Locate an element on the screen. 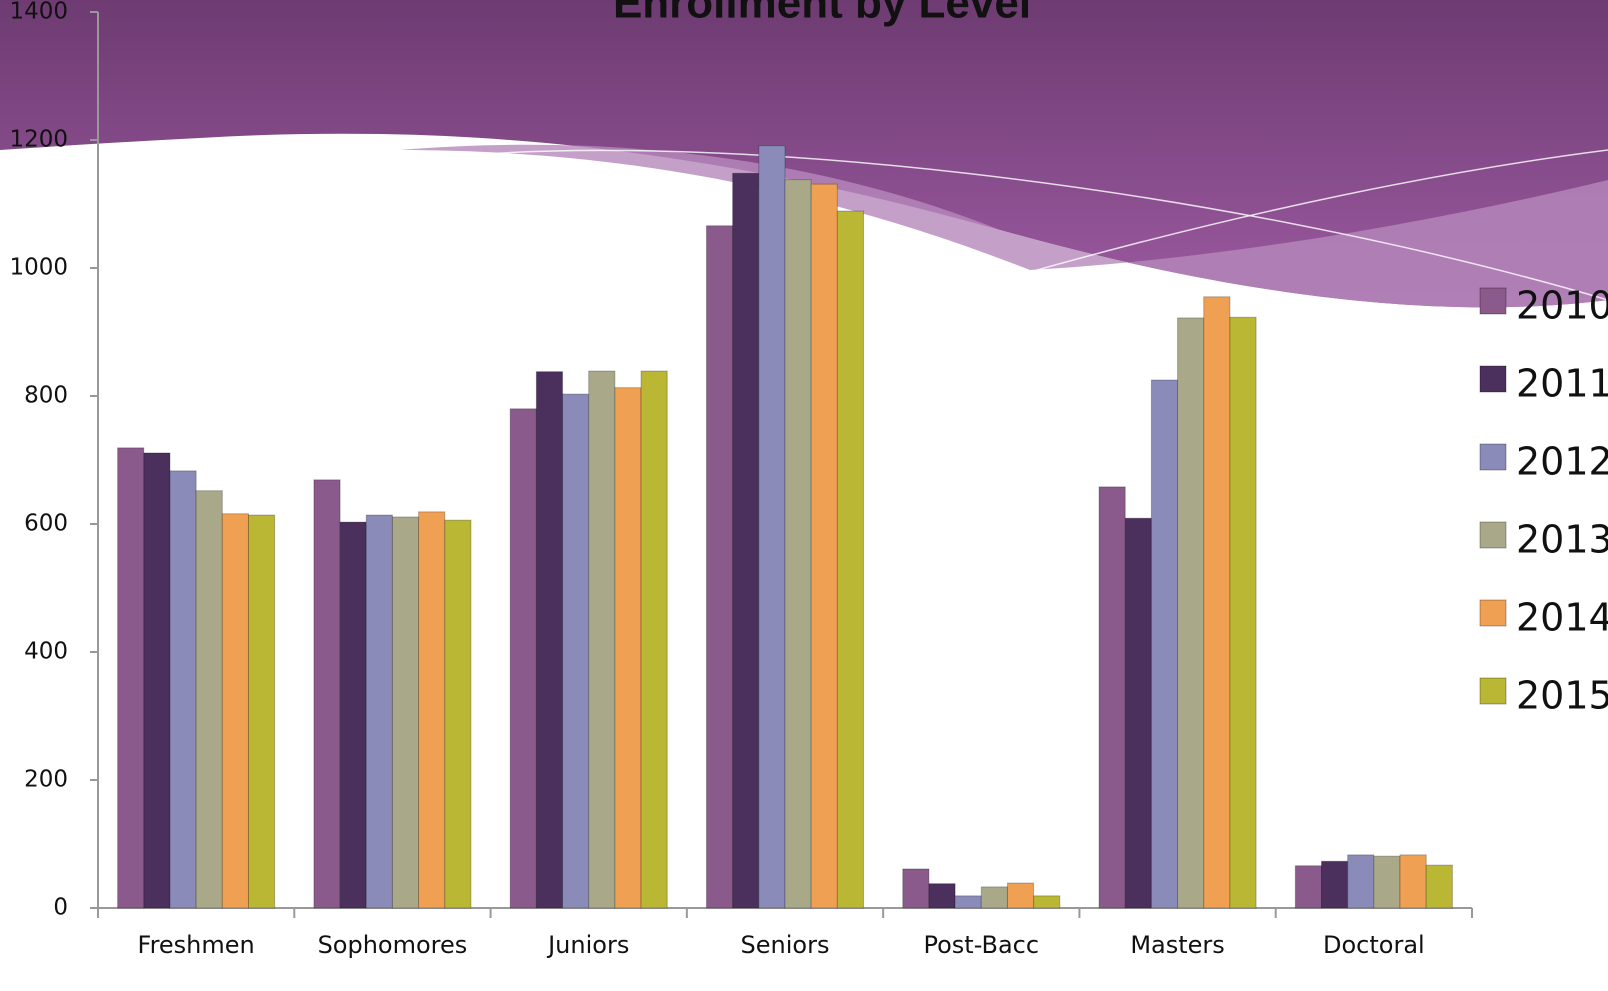 Image resolution: width=1608 pixels, height=991 pixels. header-wave-light is located at coordinates (1004, 226).